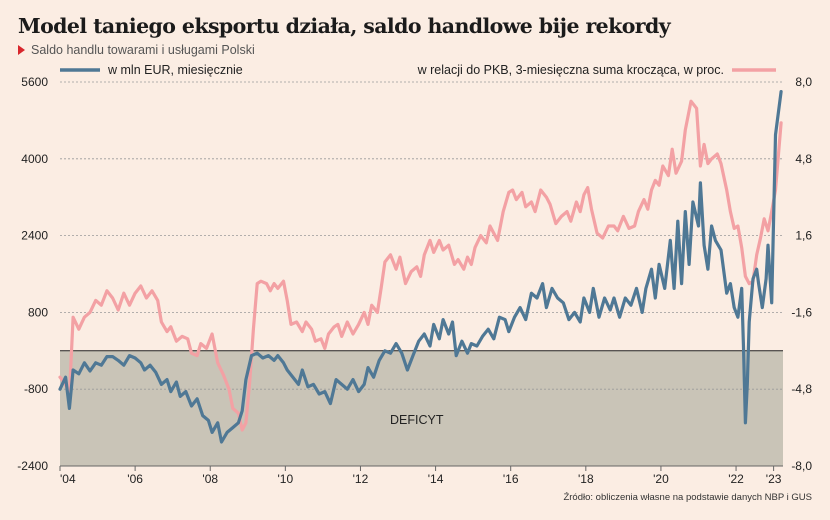 This screenshot has height=520, width=830. Describe the element at coordinates (34, 159) in the screenshot. I see `left-tick-label: 4000` at that location.